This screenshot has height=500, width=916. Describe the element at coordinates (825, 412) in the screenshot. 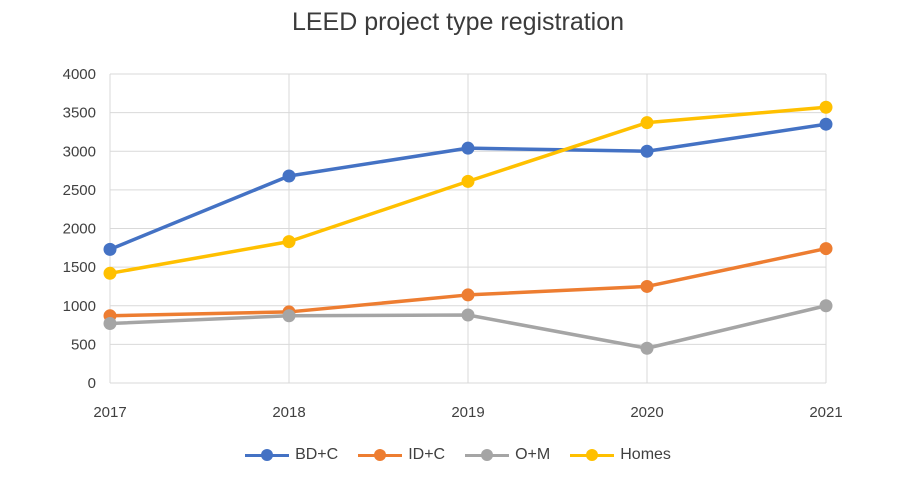

I see `x-tick-label: 2021` at that location.